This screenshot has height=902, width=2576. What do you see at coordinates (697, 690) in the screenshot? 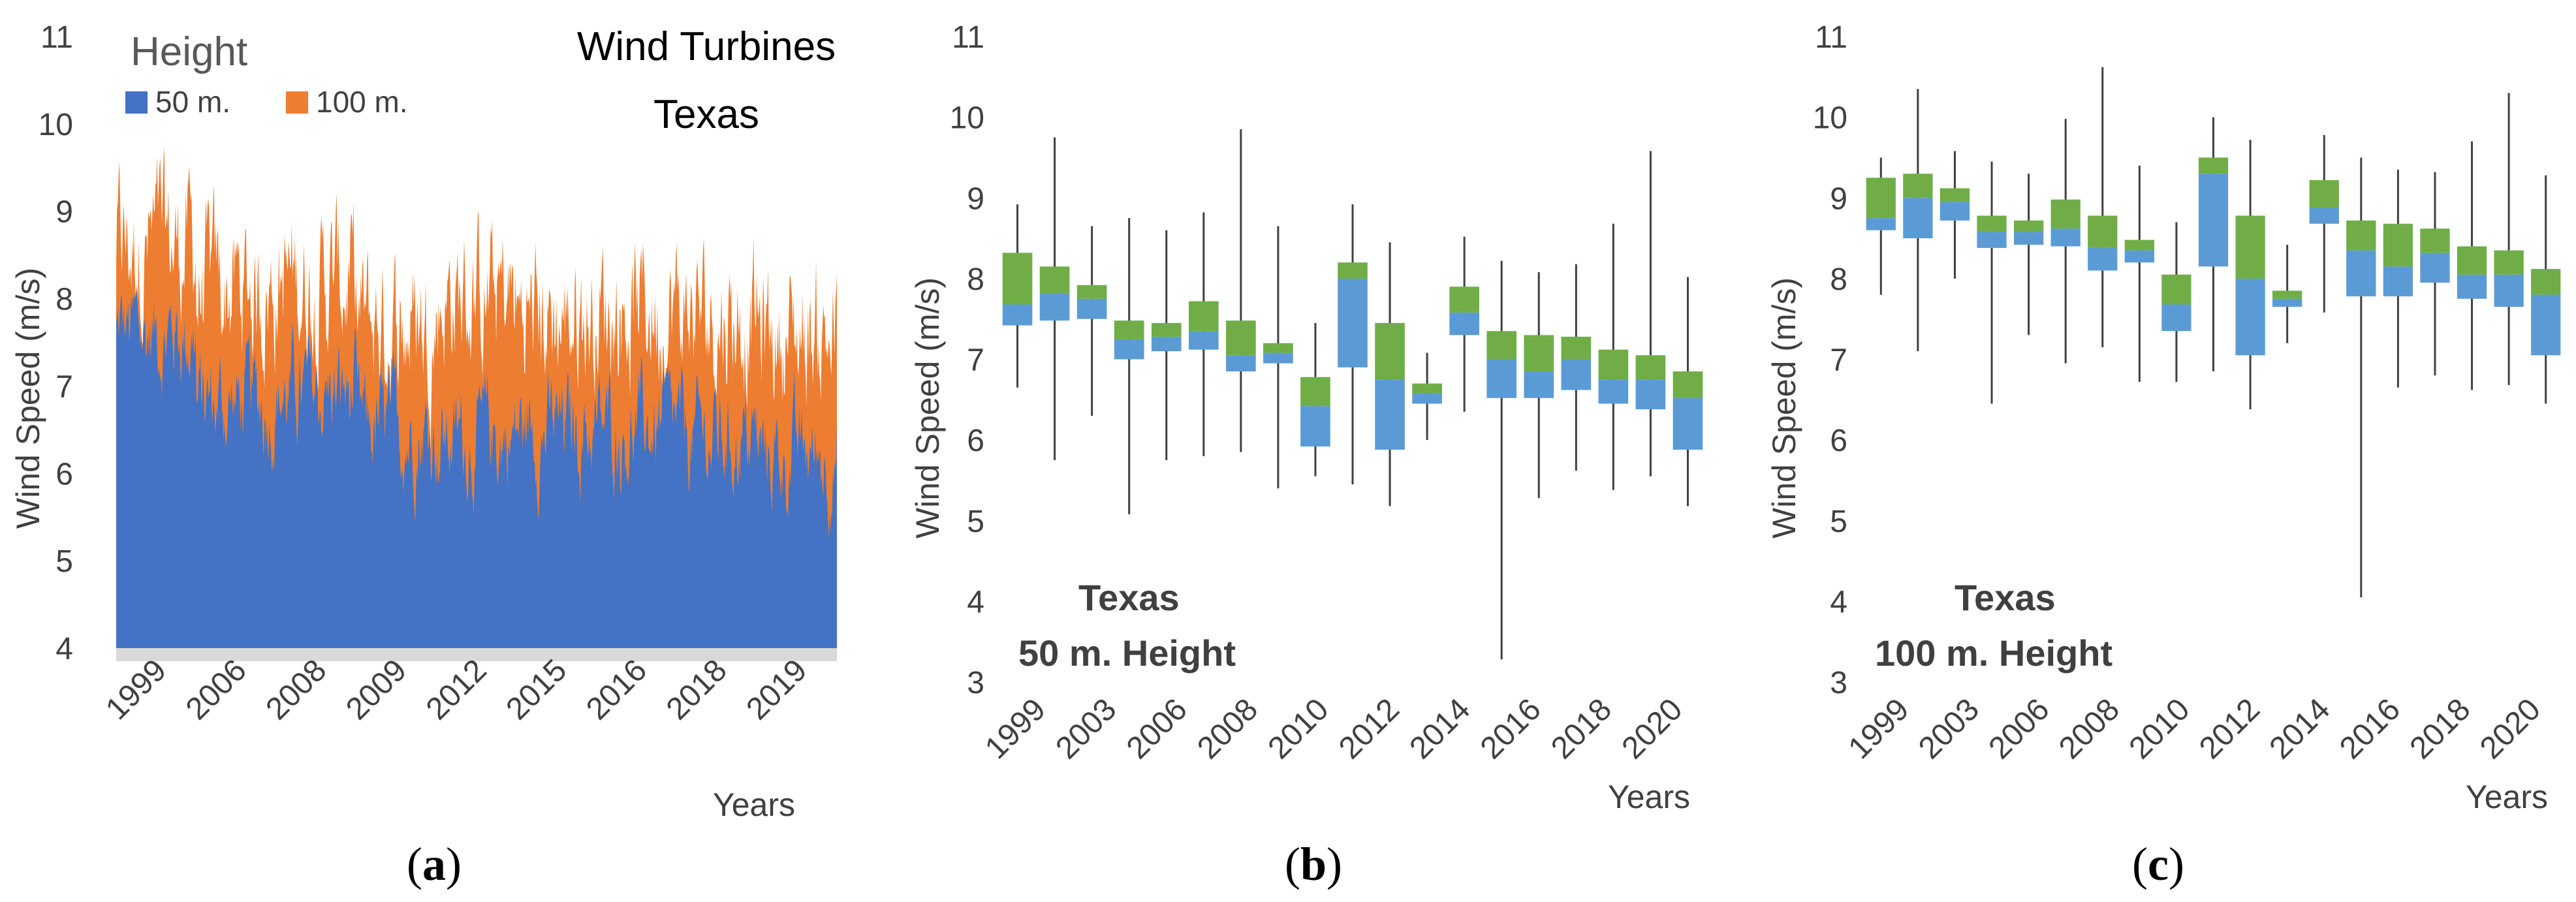
I see `panel-a-x-tick-label: 2018` at bounding box center [697, 690].